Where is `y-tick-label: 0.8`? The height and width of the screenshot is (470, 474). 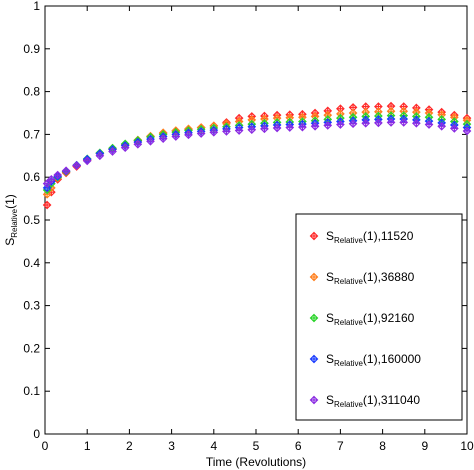 y-tick-label: 0.8 is located at coordinates (31, 92).